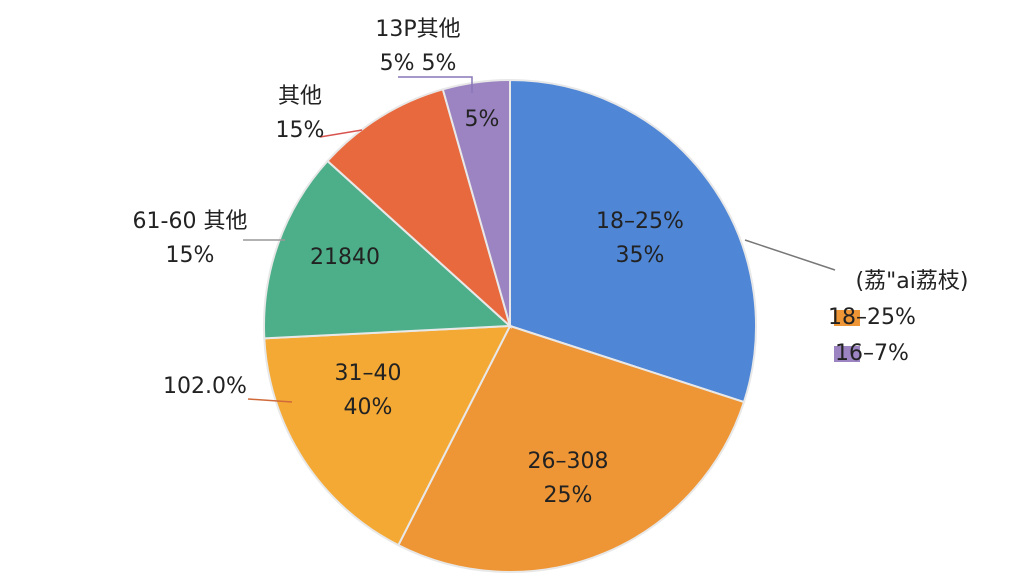 The width and height of the screenshot is (1024, 576). Describe the element at coordinates (640, 255) in the screenshot. I see `slice-label: 35%` at that location.